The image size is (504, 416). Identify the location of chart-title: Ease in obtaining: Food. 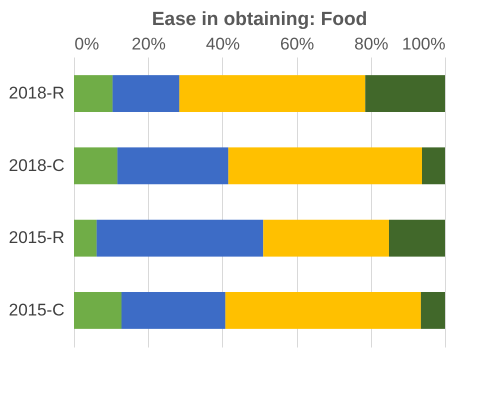
(260, 19).